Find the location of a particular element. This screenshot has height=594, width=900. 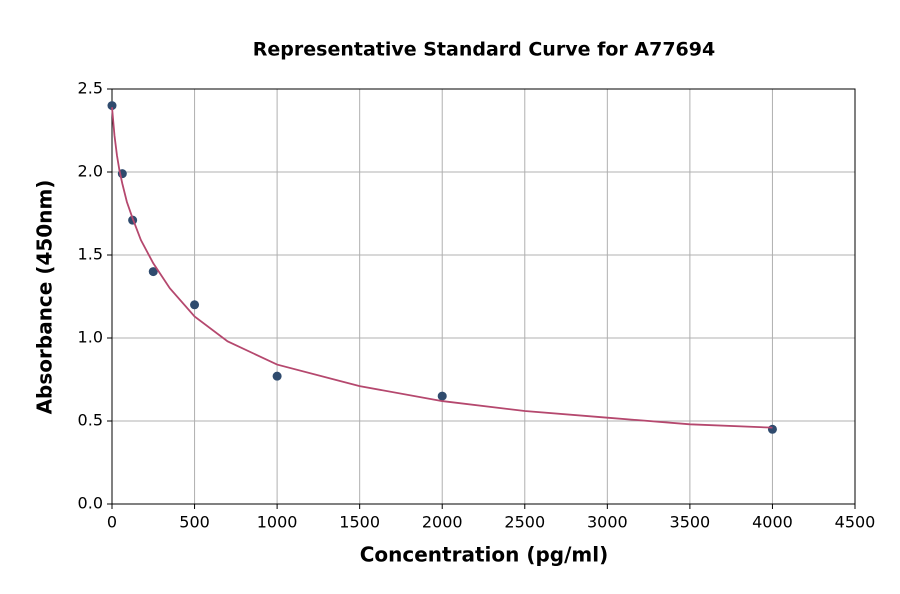

x-tick-label: 500 is located at coordinates (194, 522).